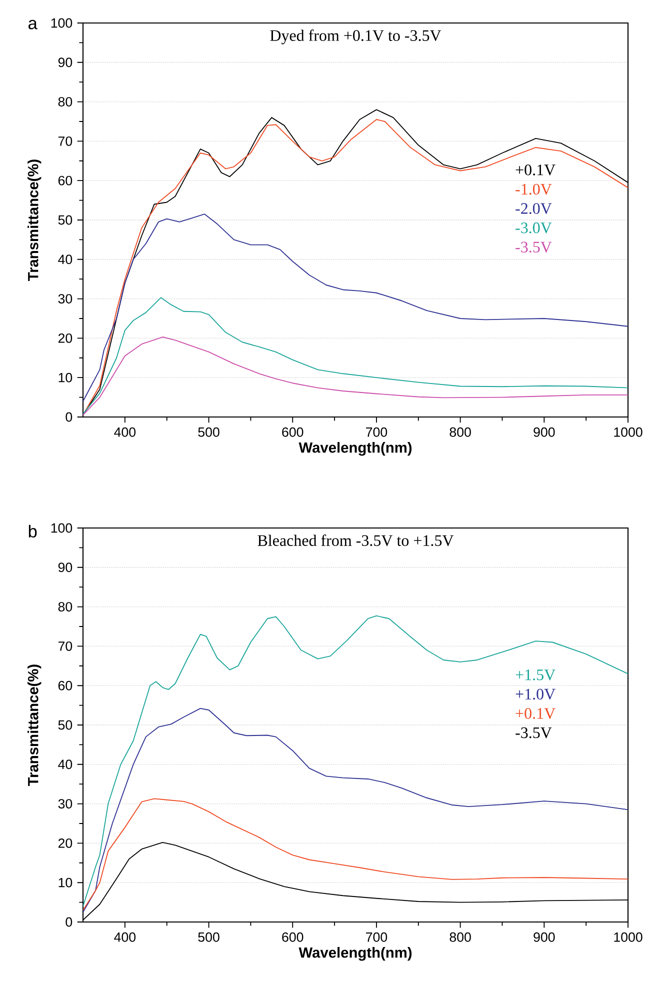 Image resolution: width=667 pixels, height=994 pixels. Describe the element at coordinates (536, 170) in the screenshot. I see `series-label: +0.1V` at that location.